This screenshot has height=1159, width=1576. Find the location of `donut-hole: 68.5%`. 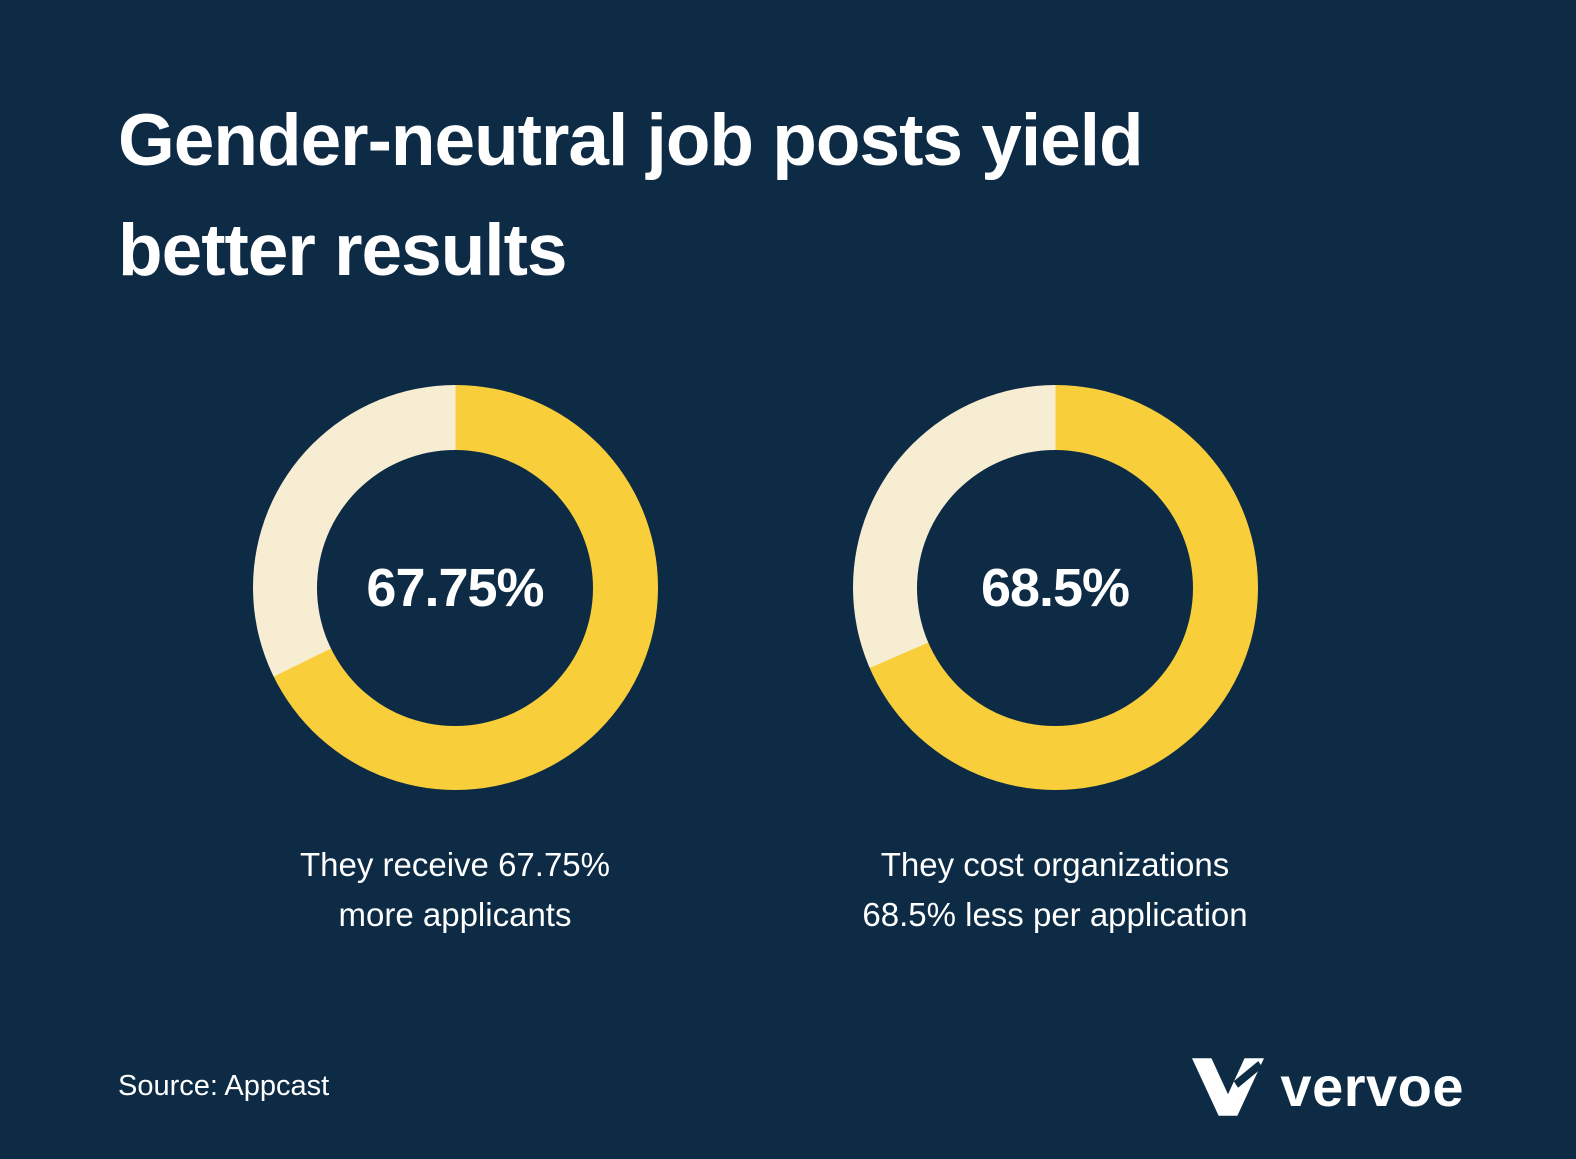

donut-hole: 68.5% is located at coordinates (1055, 587).